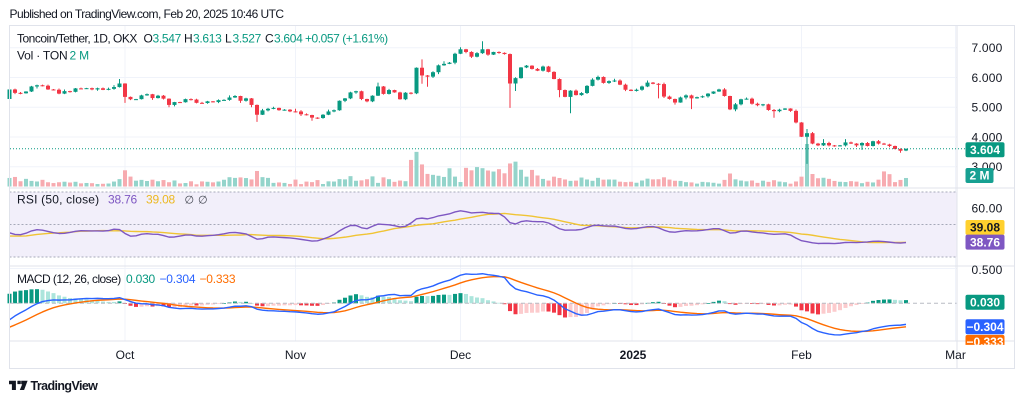  Describe the element at coordinates (228, 38) in the screenshot. I see `svg-text: L` at that location.